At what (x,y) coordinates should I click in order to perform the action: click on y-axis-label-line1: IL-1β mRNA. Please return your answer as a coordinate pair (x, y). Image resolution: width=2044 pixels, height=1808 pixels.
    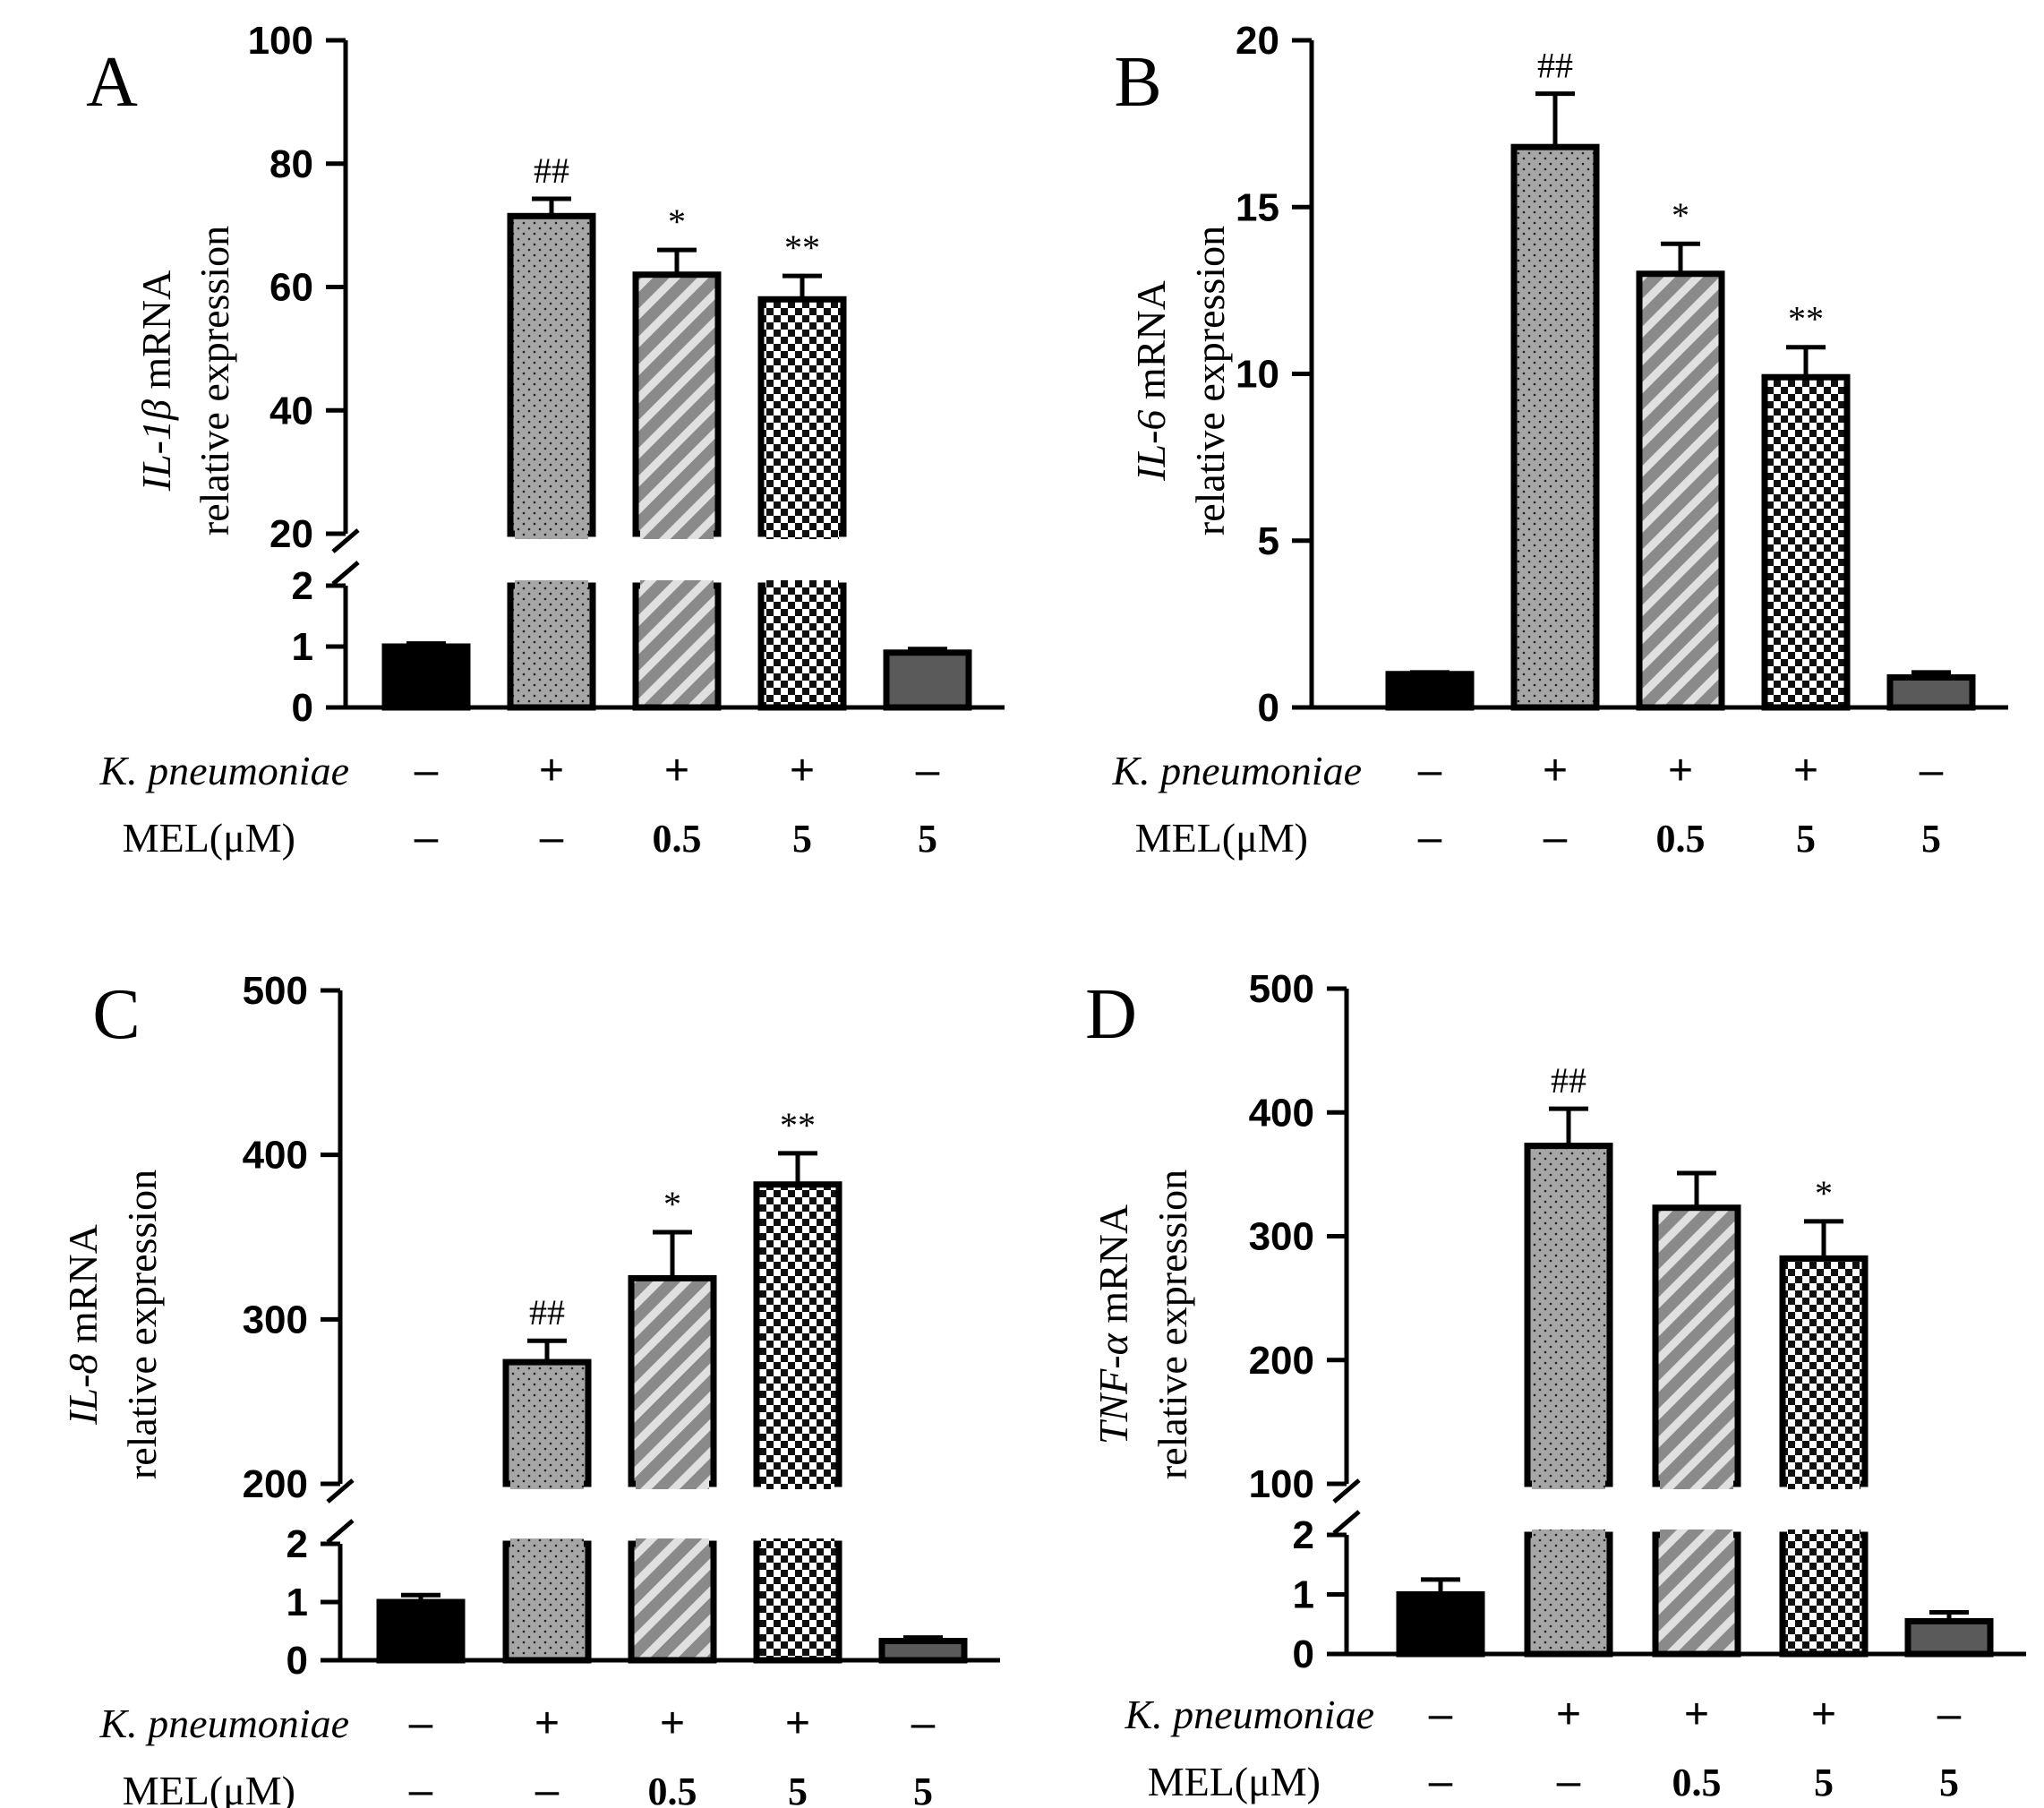
    Looking at the image, I should click on (156, 381).